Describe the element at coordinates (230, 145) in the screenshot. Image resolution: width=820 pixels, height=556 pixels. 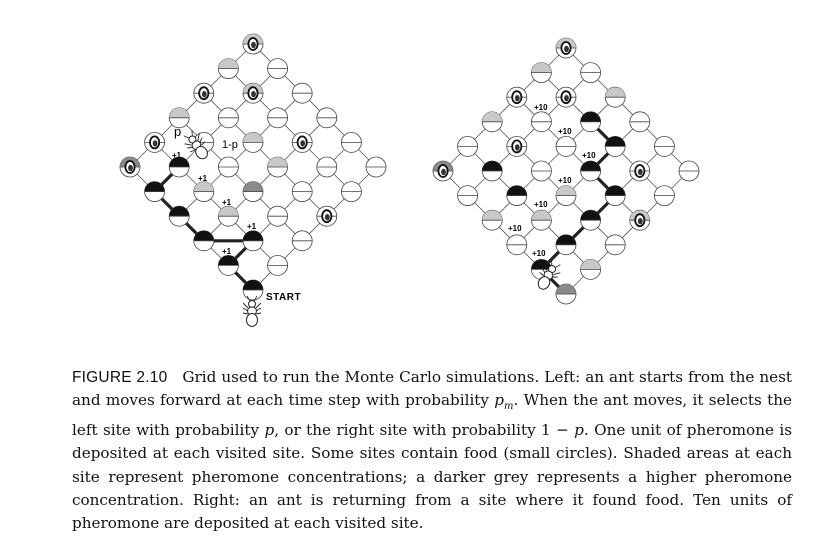
I see `right-prob-label: 1-p` at that location.